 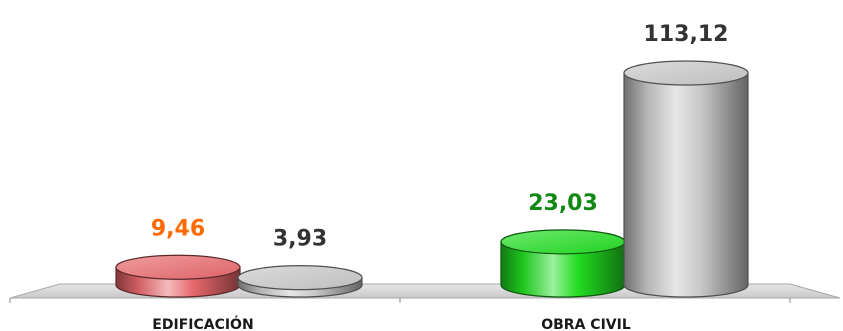 I want to click on category-label: OBRA CIVIL, so click(x=586, y=324).